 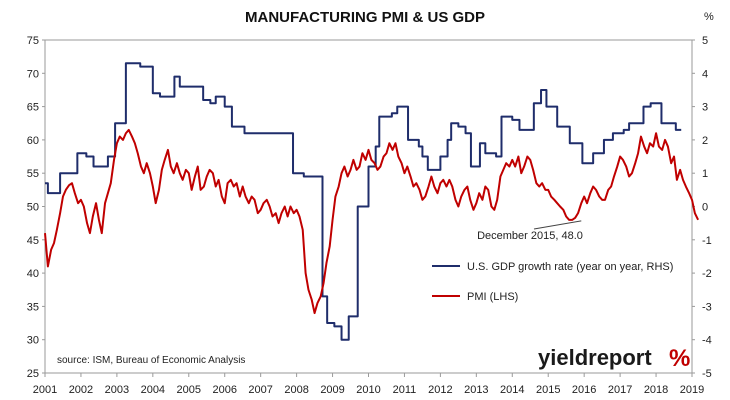 I want to click on y-left-tick-label: 65, so click(x=33, y=108).